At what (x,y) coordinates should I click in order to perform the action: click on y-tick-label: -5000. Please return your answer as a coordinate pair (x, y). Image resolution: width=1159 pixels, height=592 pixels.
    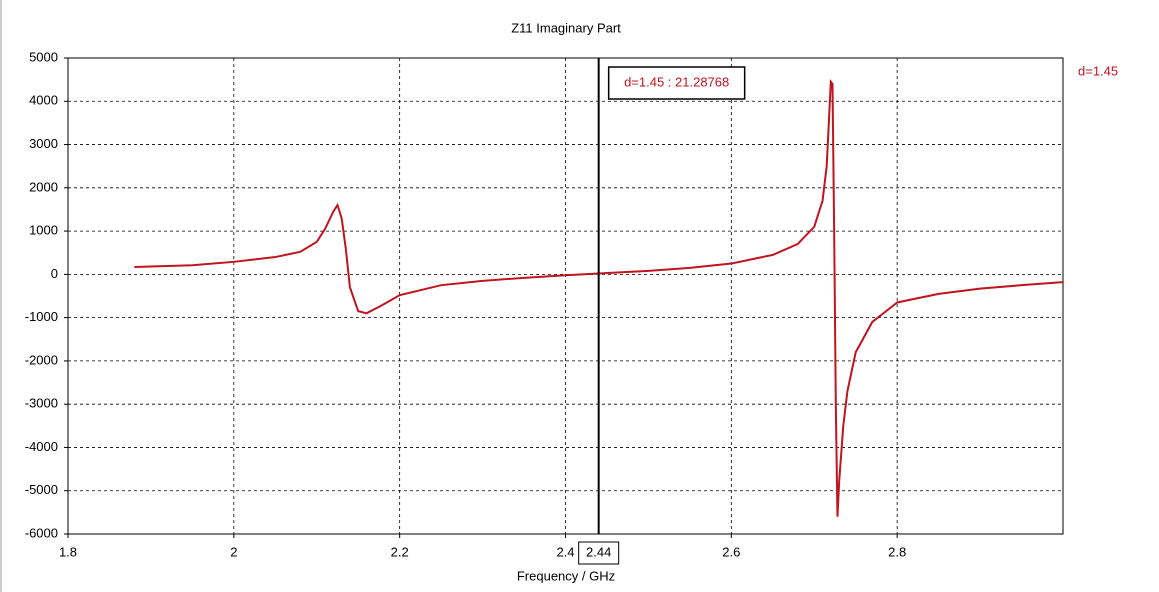
    Looking at the image, I should click on (41, 489).